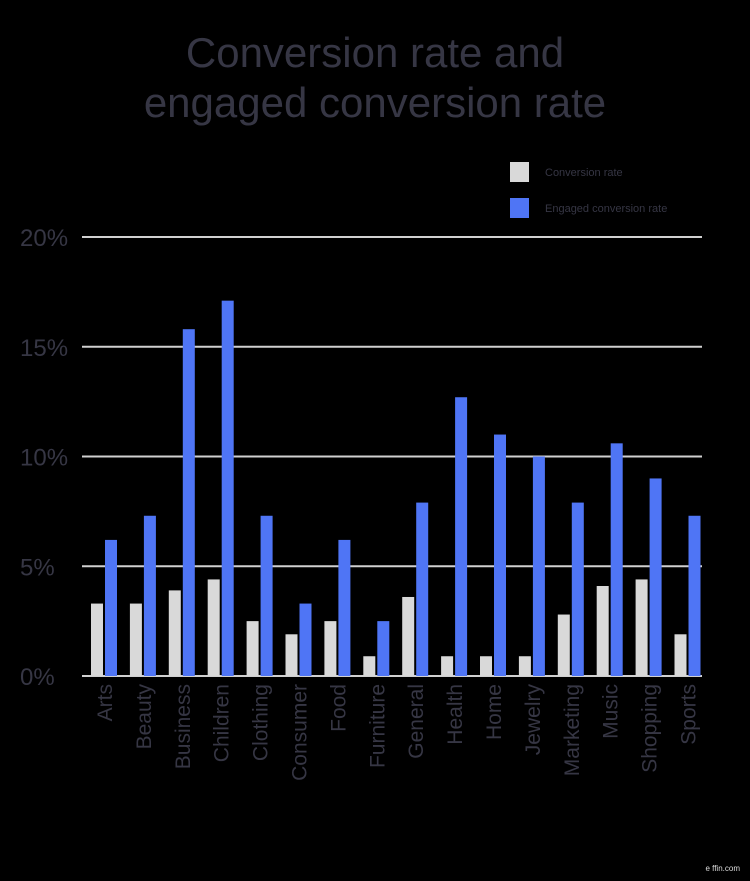 Image resolution: width=750 pixels, height=881 pixels. I want to click on bar-conversion-beauty, so click(135, 639).